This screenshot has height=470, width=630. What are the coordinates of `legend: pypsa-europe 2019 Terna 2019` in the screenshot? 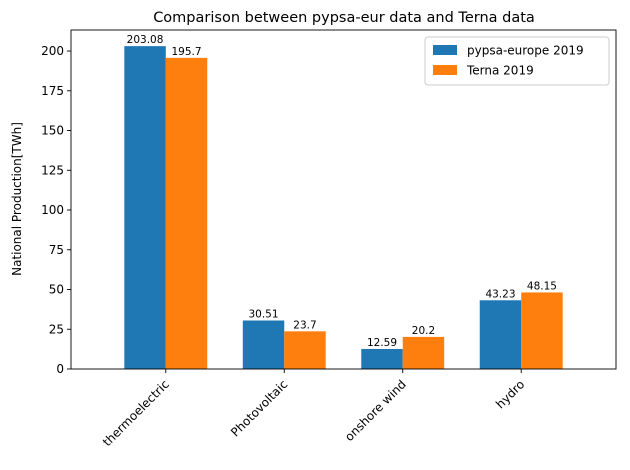 It's located at (517, 61).